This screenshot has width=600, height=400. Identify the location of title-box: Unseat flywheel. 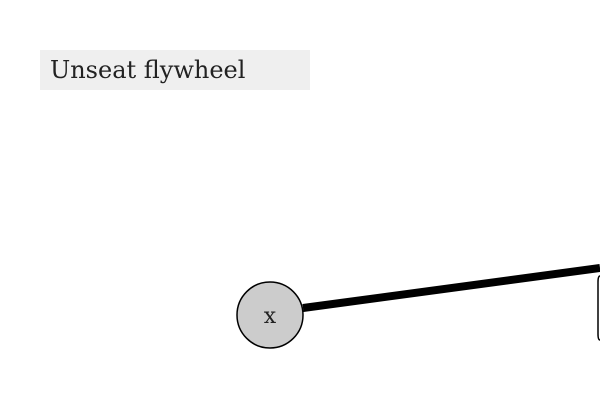
(175, 70).